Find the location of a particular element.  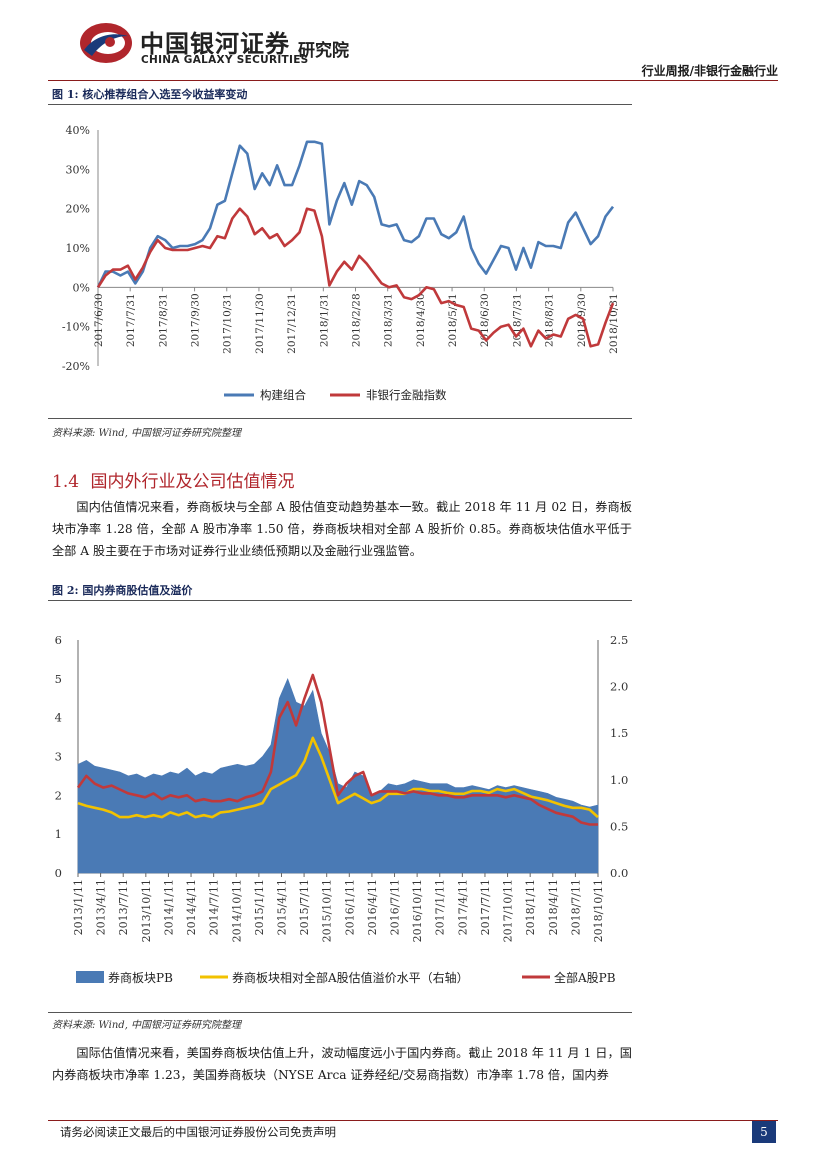

x-tick-label: 2017/10/11 is located at coordinates (508, 910).